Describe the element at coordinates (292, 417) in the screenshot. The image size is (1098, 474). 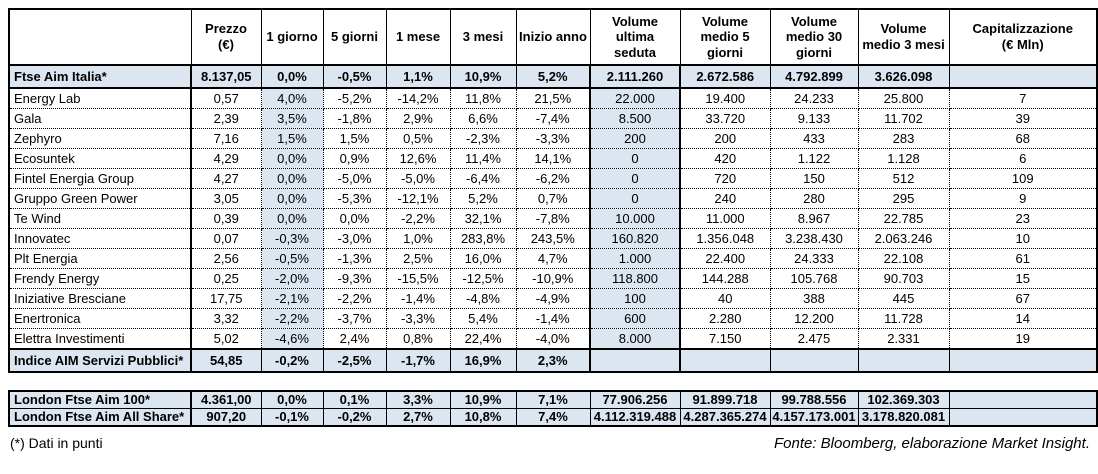
I see `value-cell: -0,1%` at that location.